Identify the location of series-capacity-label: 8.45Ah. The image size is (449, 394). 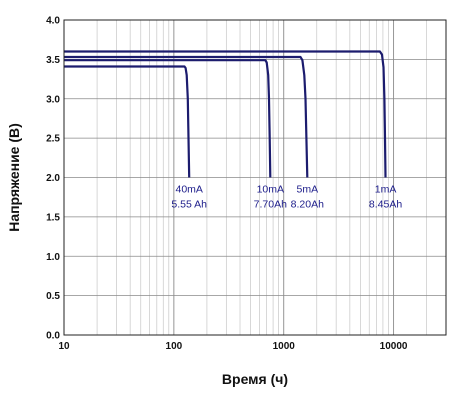
(385, 205).